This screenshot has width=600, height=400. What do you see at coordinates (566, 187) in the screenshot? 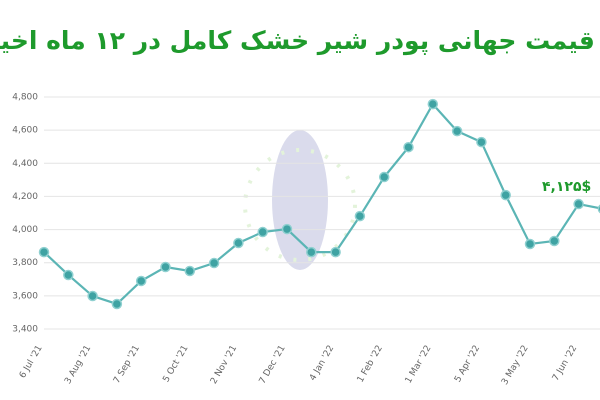
I see `annotation: ۴,۱۲۵$` at bounding box center [566, 187].